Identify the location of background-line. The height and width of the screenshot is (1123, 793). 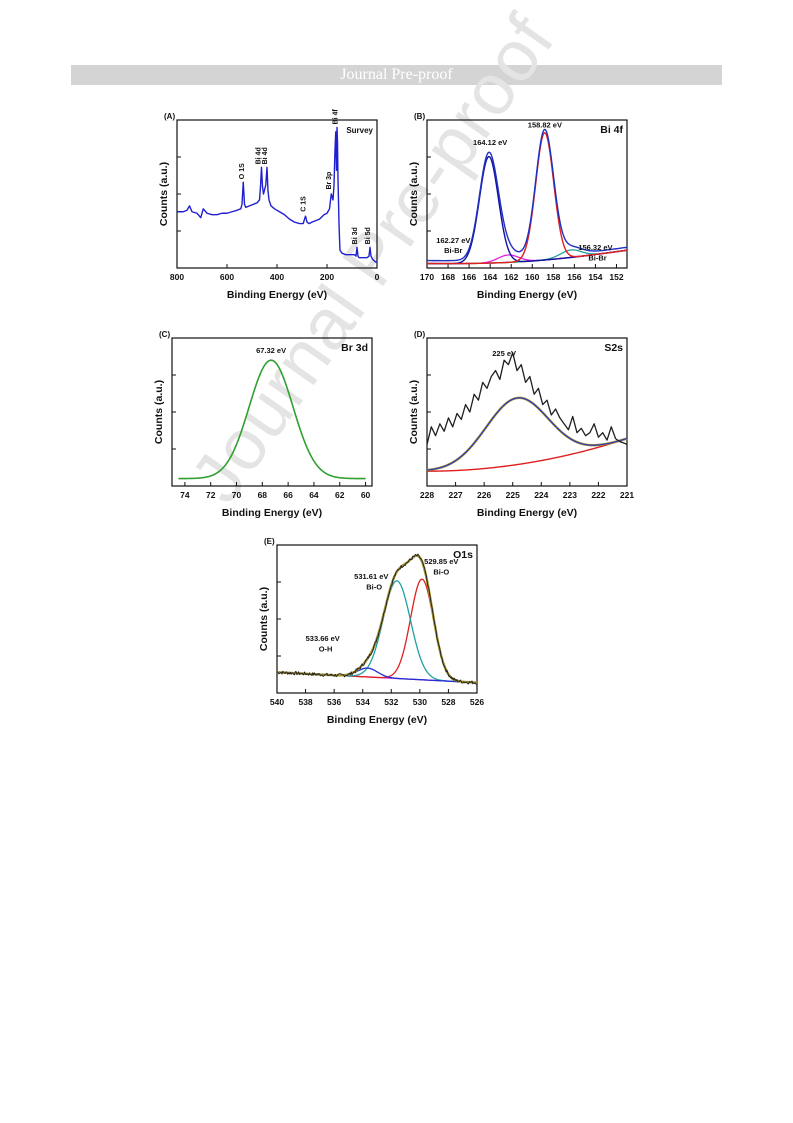
(527, 454).